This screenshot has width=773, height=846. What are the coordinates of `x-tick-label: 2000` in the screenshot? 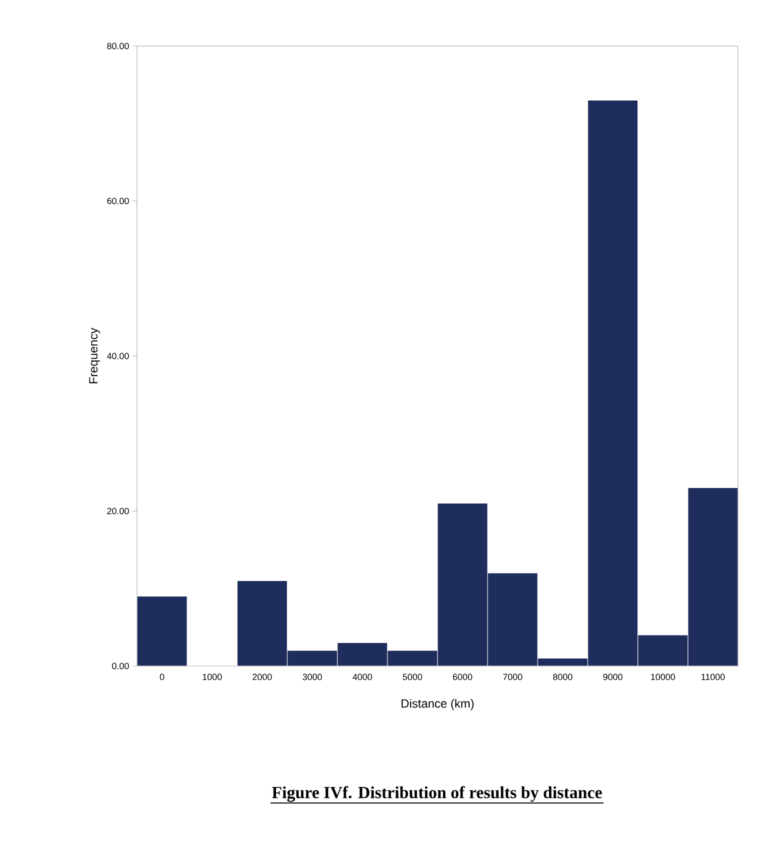 It's located at (262, 677).